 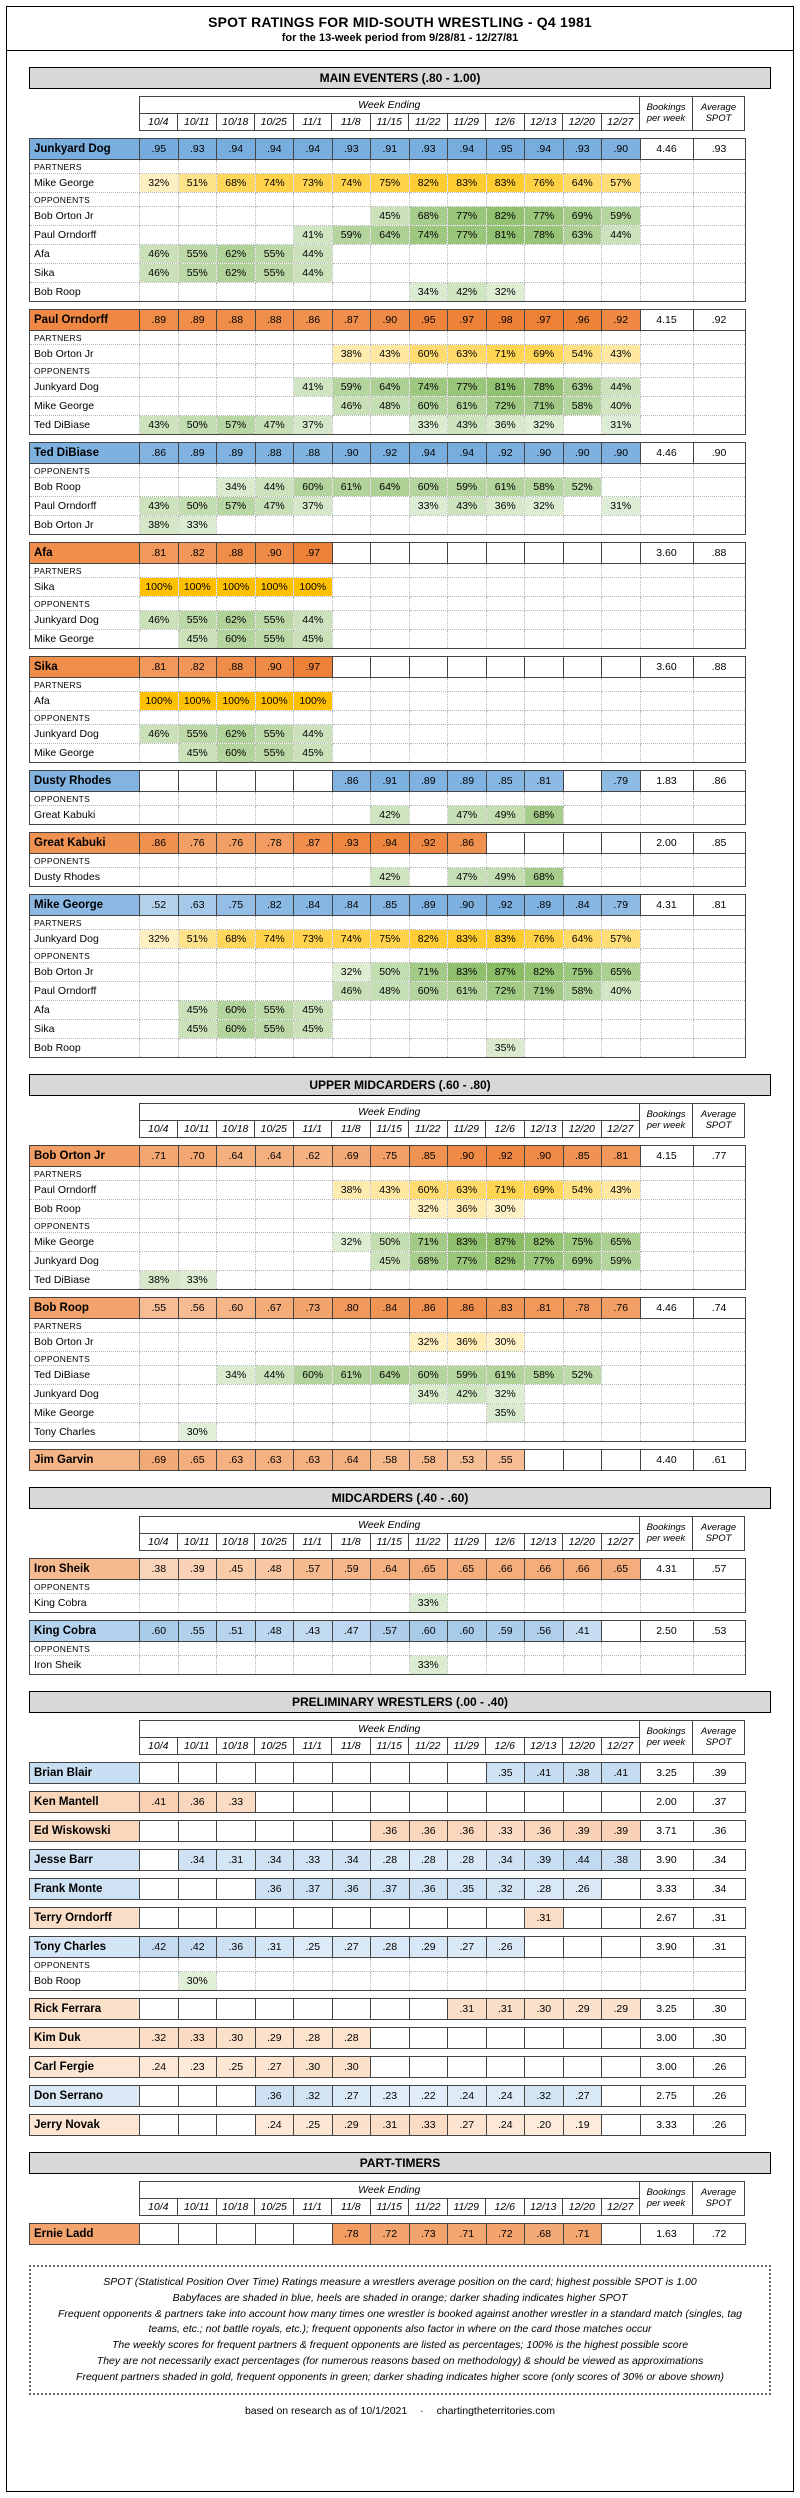 What do you see at coordinates (390, 1242) in the screenshot?
I see `opponent-value-cell: 50%` at bounding box center [390, 1242].